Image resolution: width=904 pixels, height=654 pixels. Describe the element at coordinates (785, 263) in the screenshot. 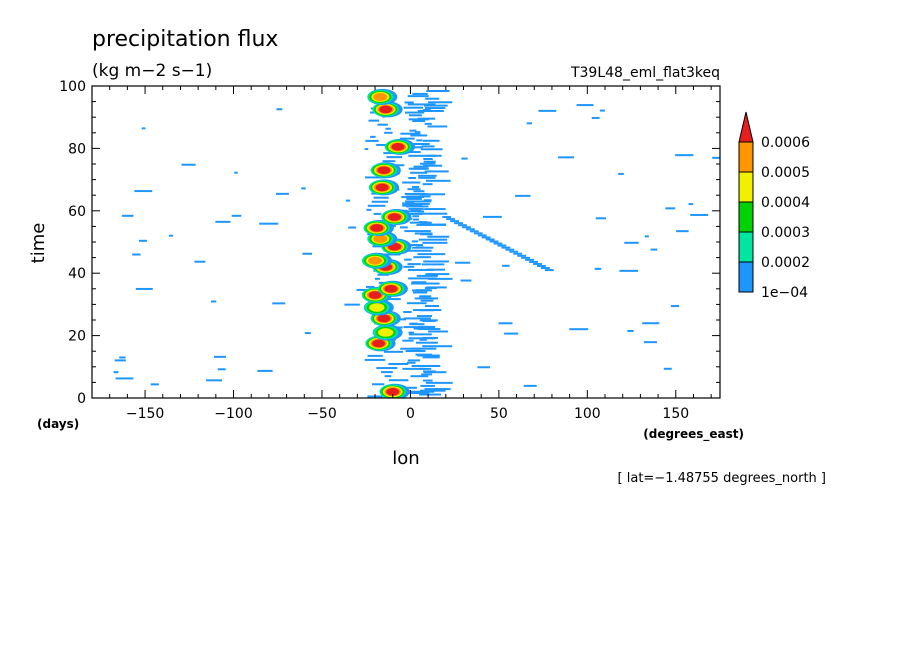

I see `colorbar-label: 0.0002` at that location.